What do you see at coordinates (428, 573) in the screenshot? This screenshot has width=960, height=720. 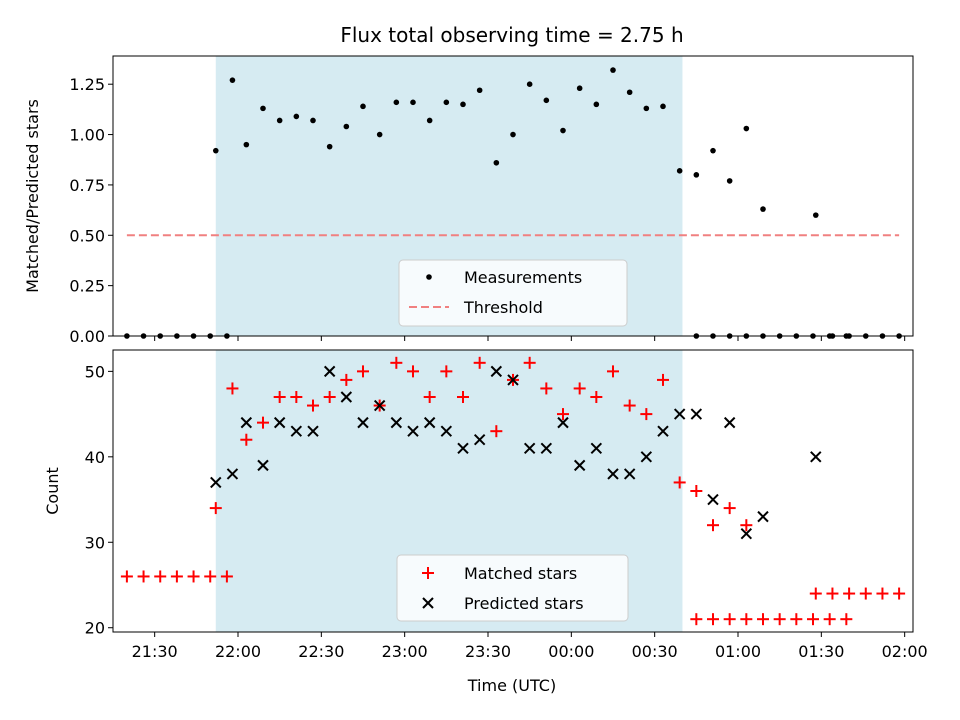 I see `matched-legend-marker` at bounding box center [428, 573].